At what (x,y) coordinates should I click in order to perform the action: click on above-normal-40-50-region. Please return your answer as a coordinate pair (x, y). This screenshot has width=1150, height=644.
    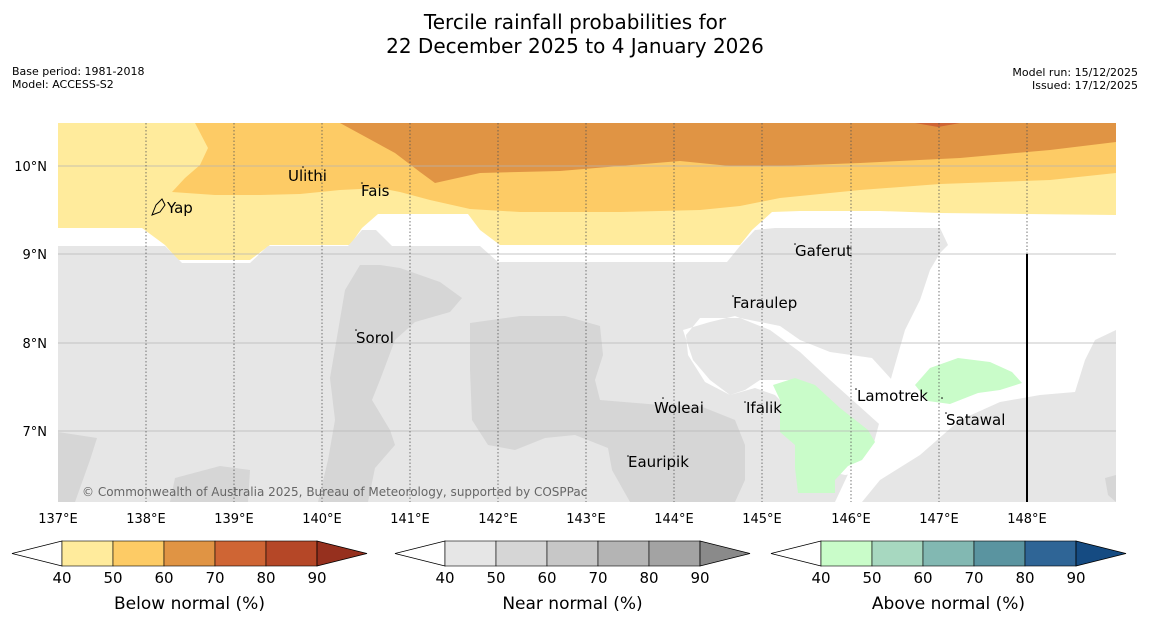
    Looking at the image, I should click on (824, 435).